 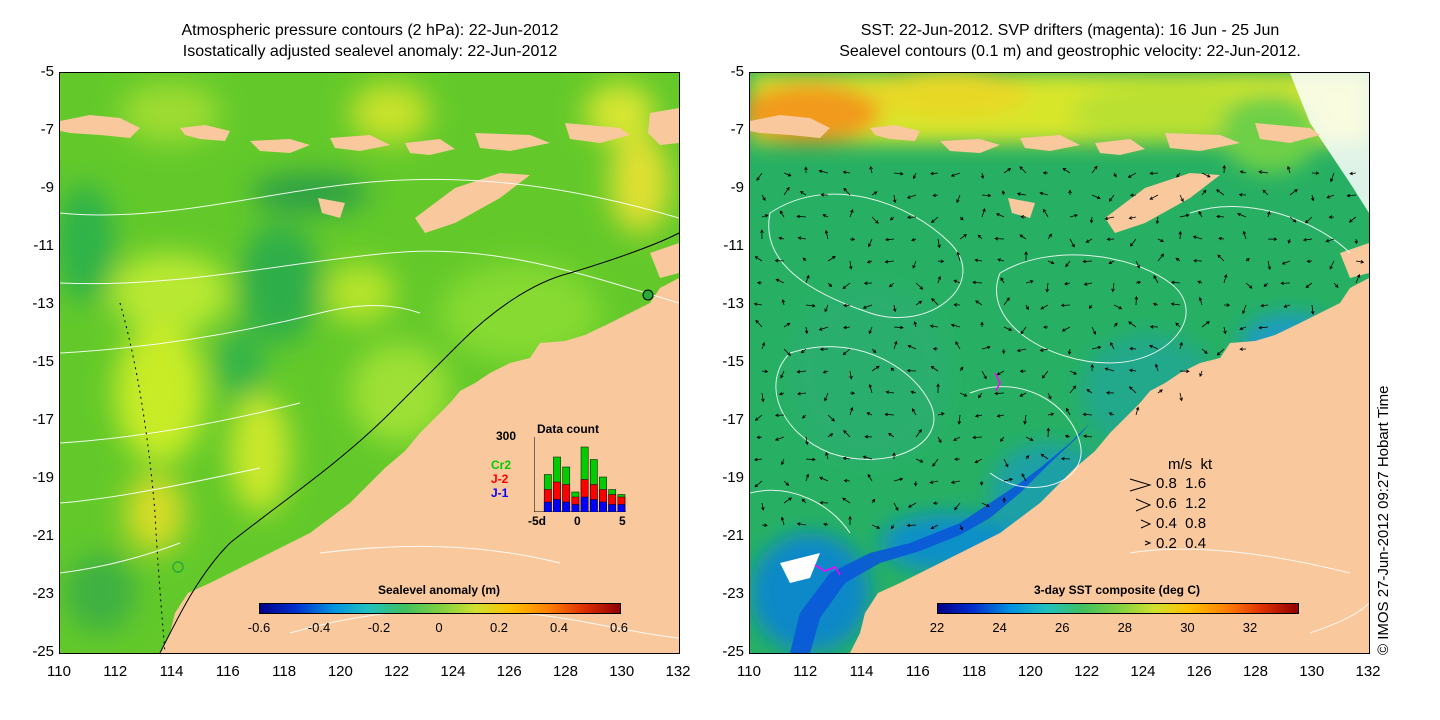 I want to click on y-tick-label: -23, so click(x=43, y=593).